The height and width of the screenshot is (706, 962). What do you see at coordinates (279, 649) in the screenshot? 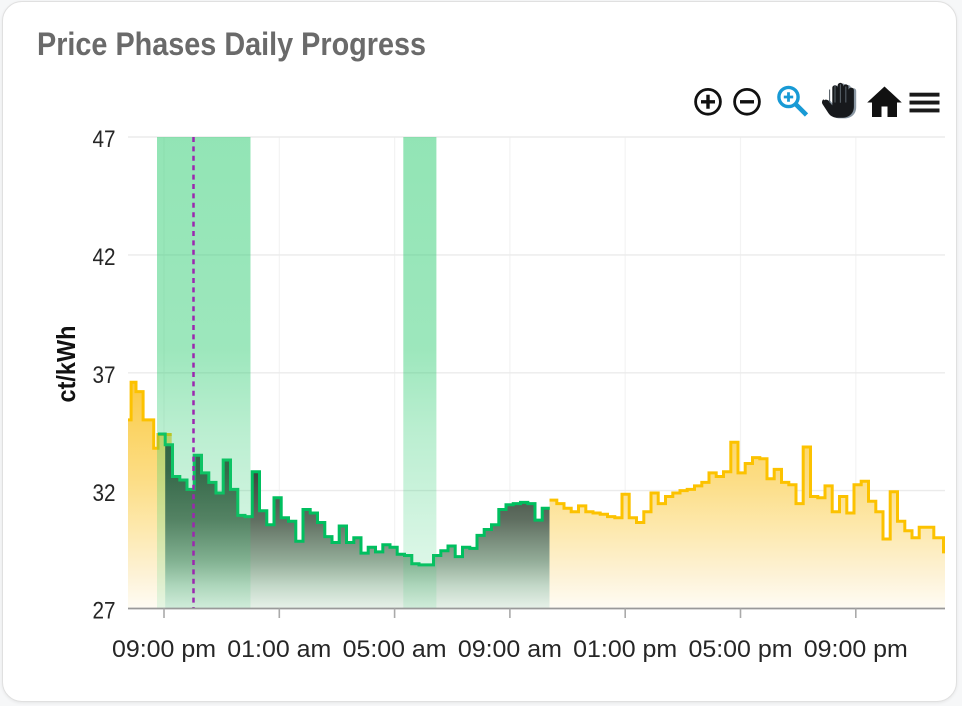
I see `svg-text: 01:00 am` at bounding box center [279, 649].